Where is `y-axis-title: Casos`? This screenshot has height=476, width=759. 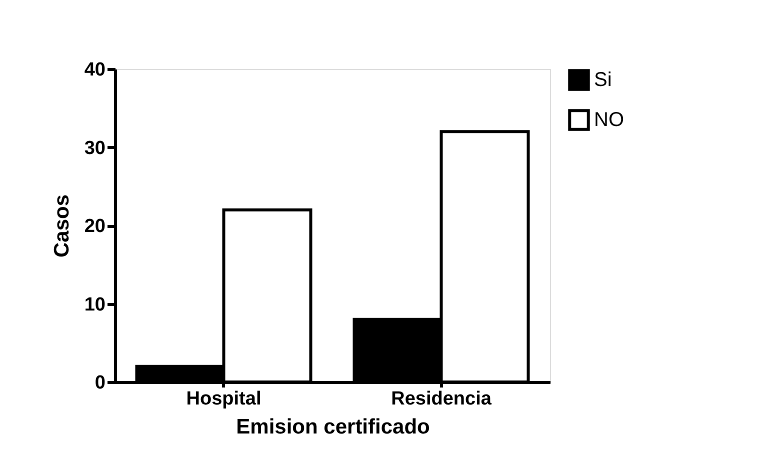 y-axis-title: Casos is located at coordinates (62, 226).